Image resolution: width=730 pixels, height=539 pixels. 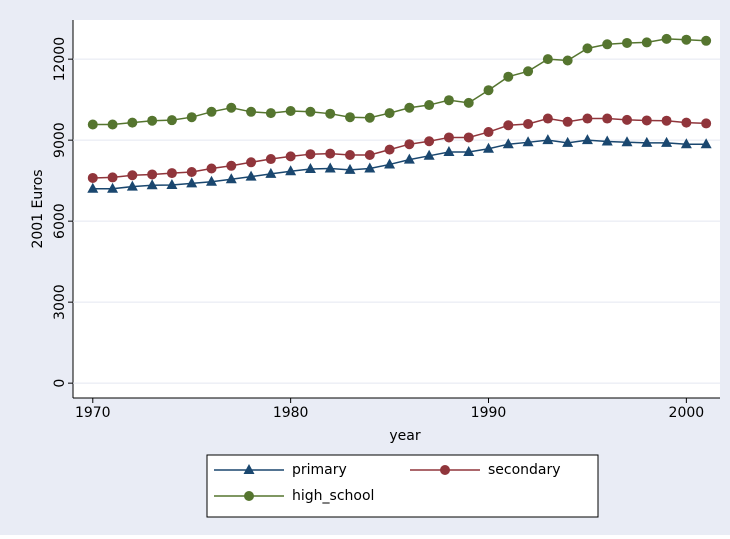 I want to click on legend-label: primary, so click(x=319, y=470).